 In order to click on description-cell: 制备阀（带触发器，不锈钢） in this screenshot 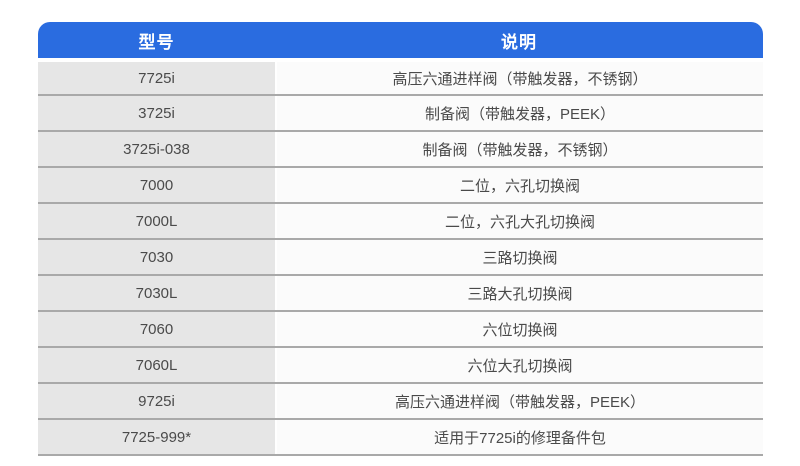, I will do `click(519, 149)`.